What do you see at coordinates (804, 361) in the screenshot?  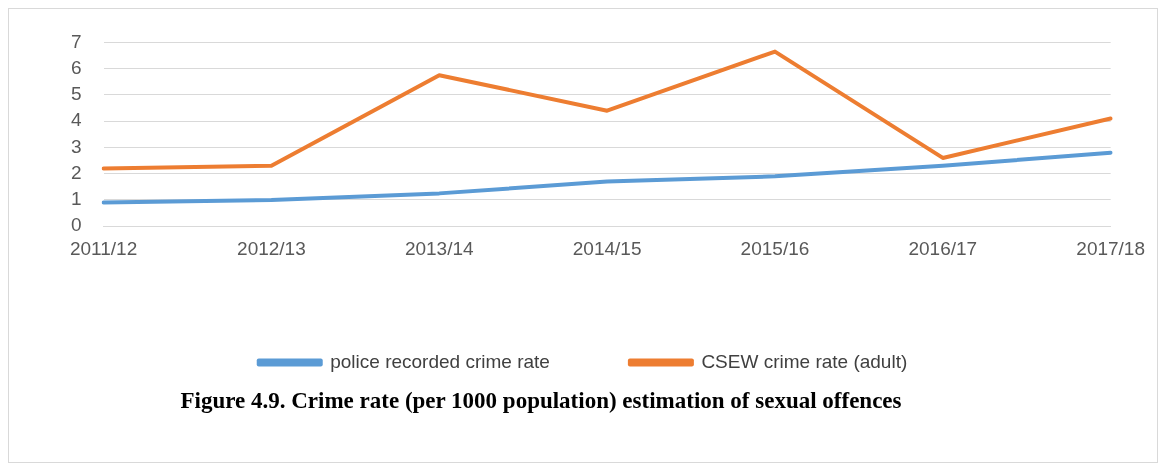 I see `legend-label: CSEW crime rate (adult)` at bounding box center [804, 361].